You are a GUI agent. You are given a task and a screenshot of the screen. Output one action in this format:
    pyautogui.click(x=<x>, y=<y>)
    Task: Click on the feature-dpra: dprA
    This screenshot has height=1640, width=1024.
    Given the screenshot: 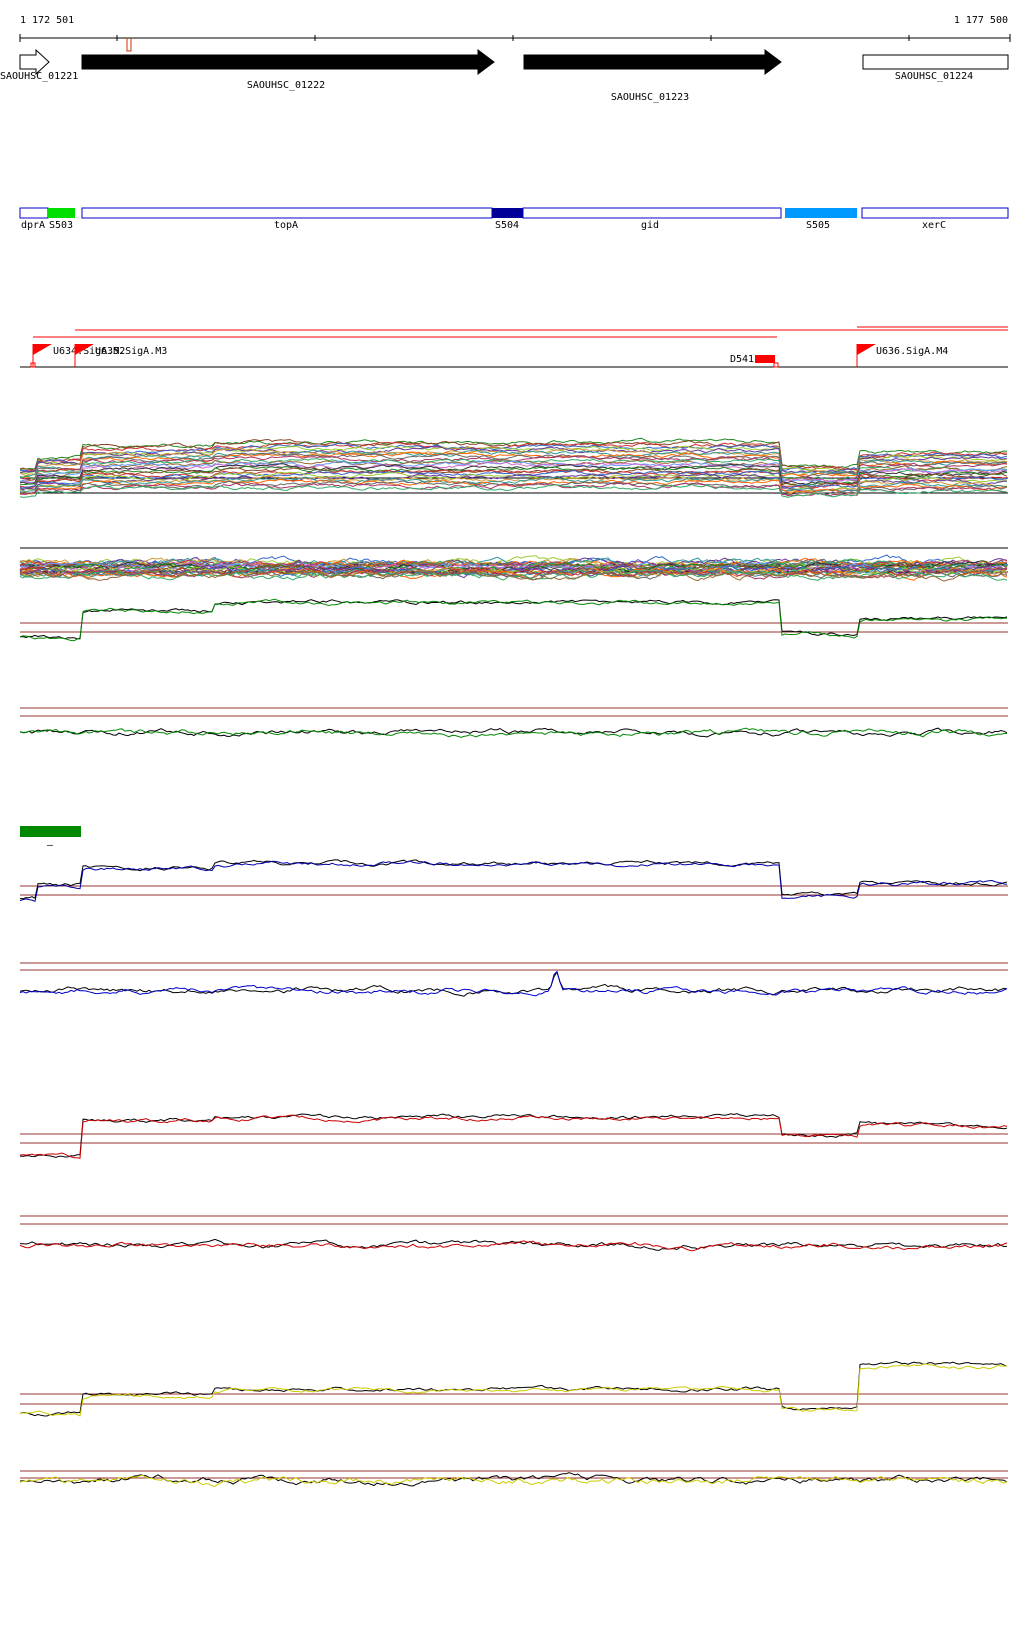 What is the action you would take?
    pyautogui.click(x=34, y=219)
    